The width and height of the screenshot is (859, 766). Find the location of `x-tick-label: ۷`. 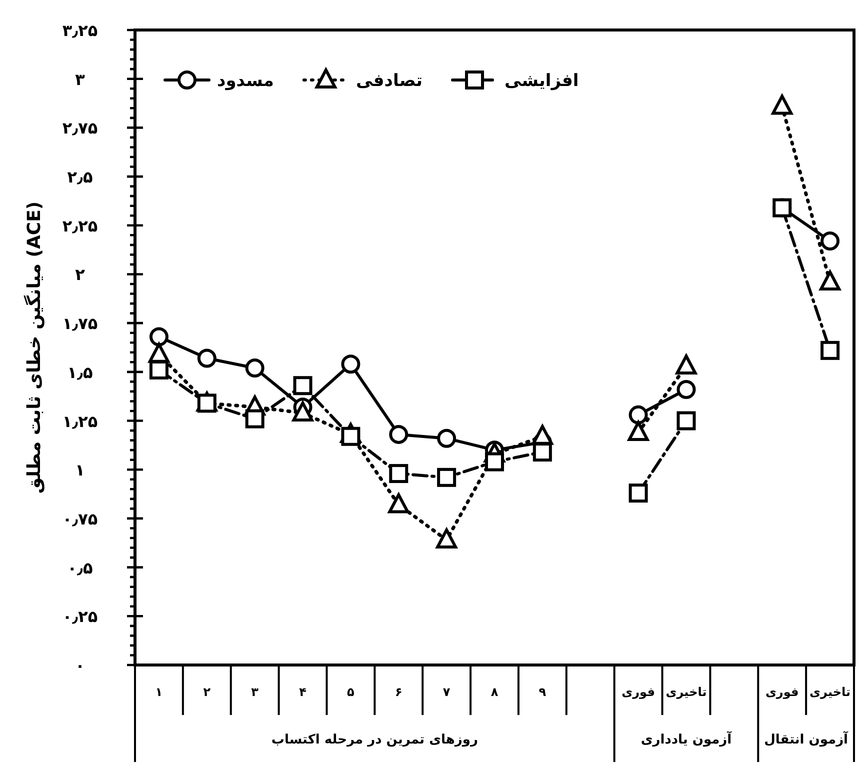

x-tick-label: ۷ is located at coordinates (446, 692).